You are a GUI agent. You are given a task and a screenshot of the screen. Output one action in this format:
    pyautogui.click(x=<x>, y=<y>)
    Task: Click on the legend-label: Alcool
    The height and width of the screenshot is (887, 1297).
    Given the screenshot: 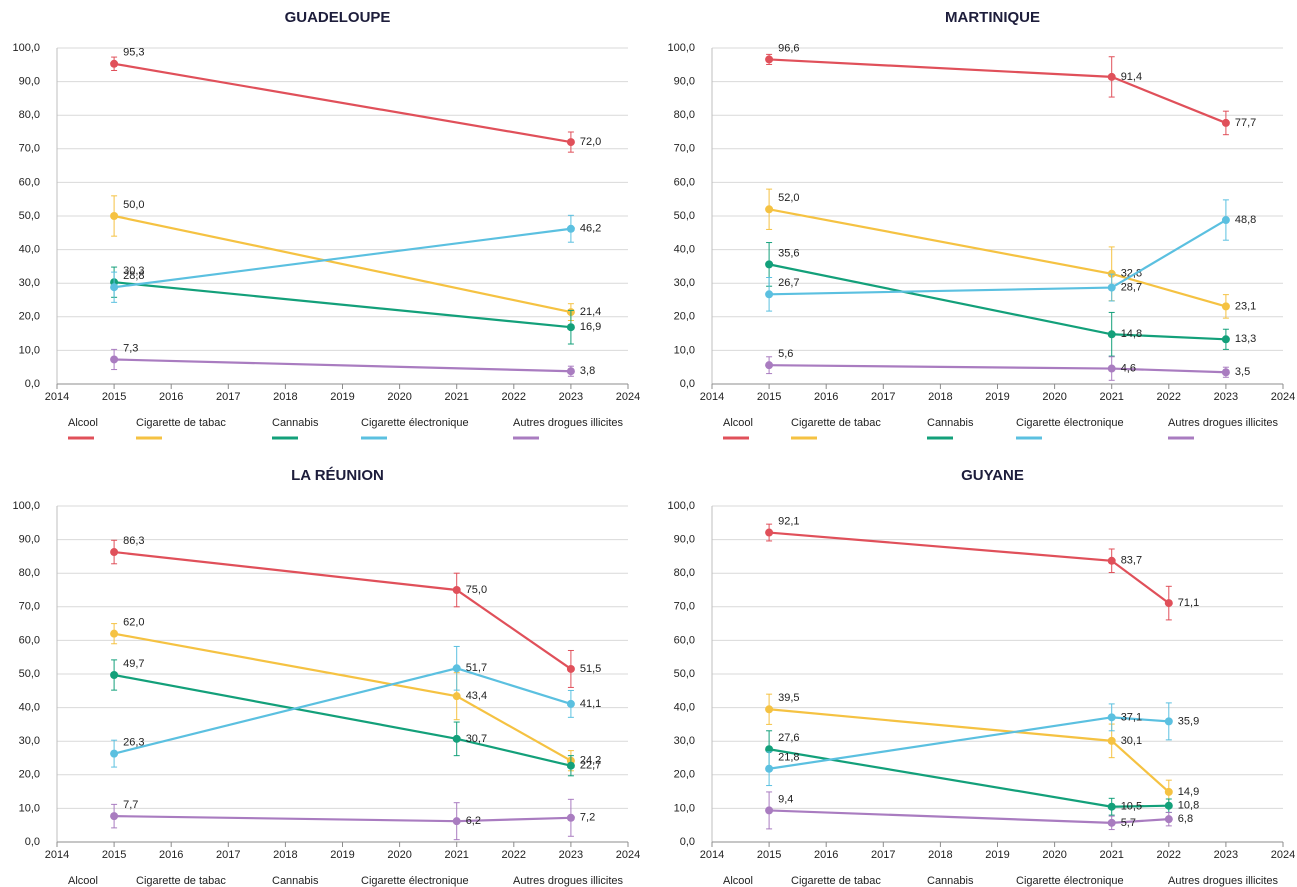 What is the action you would take?
    pyautogui.click(x=83, y=881)
    